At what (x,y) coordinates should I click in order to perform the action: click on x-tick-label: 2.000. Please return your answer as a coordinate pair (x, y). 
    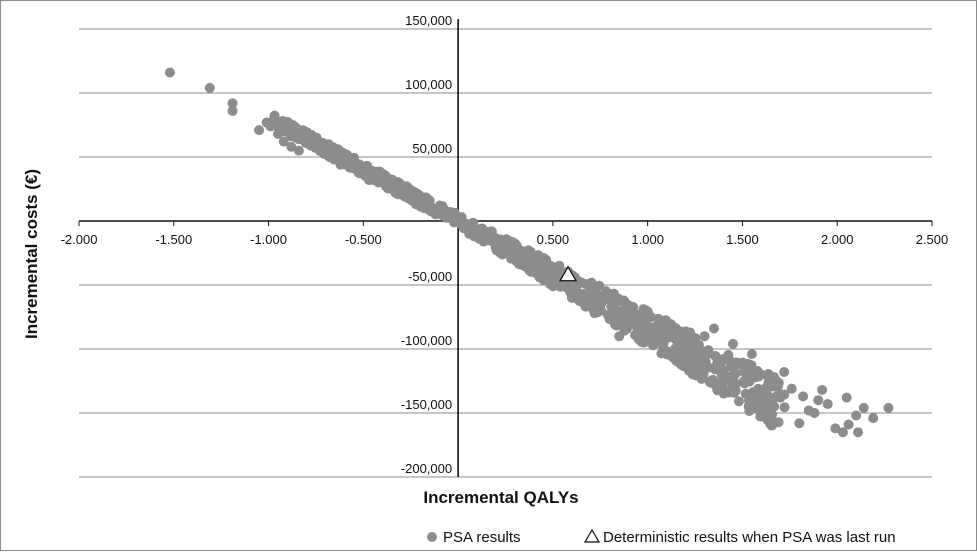
    Looking at the image, I should click on (837, 239).